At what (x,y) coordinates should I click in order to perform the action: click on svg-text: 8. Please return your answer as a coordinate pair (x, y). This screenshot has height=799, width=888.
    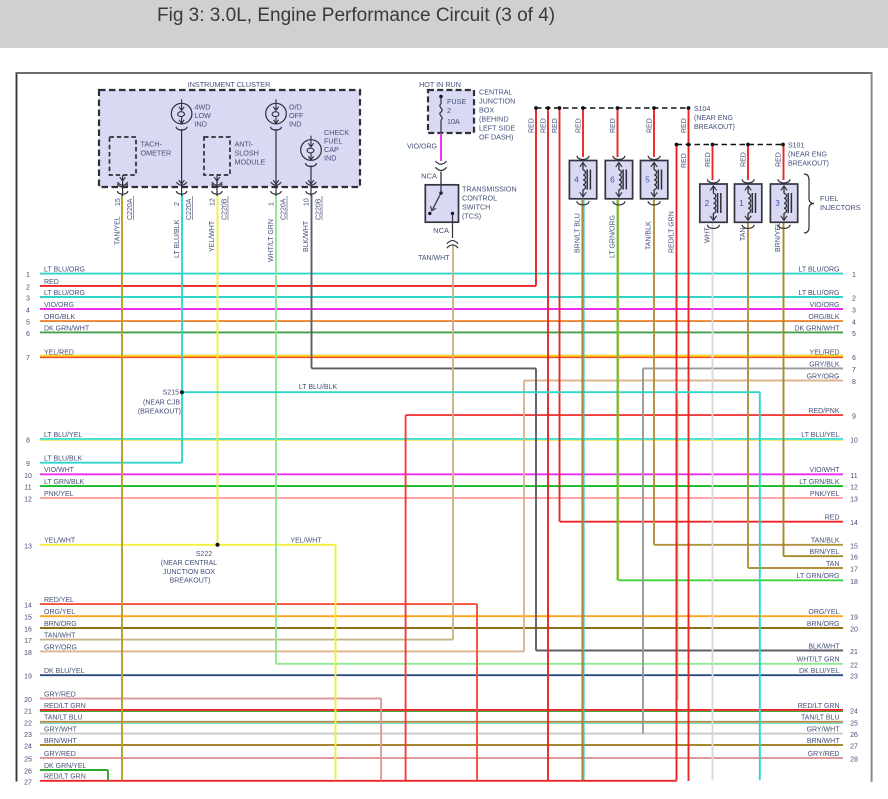
    Looking at the image, I should click on (28, 440).